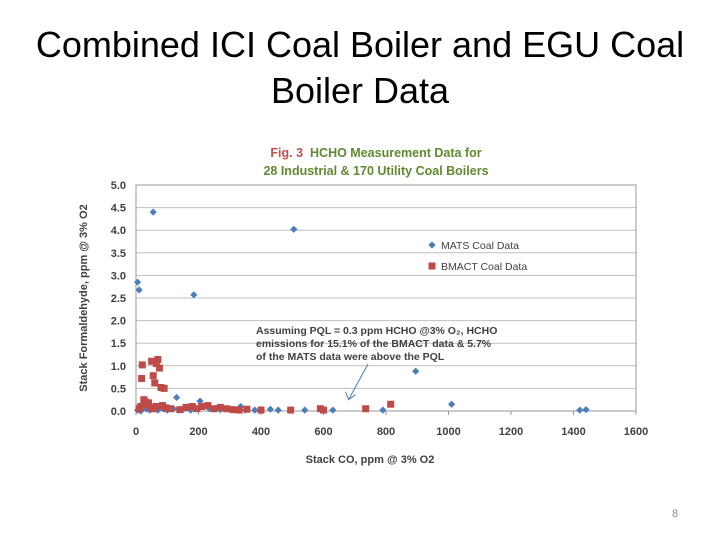 This screenshot has height=540, width=720. I want to click on chart-title-line-2: 28 Industrial & 170 Utility Coal Boilers, so click(375, 171).